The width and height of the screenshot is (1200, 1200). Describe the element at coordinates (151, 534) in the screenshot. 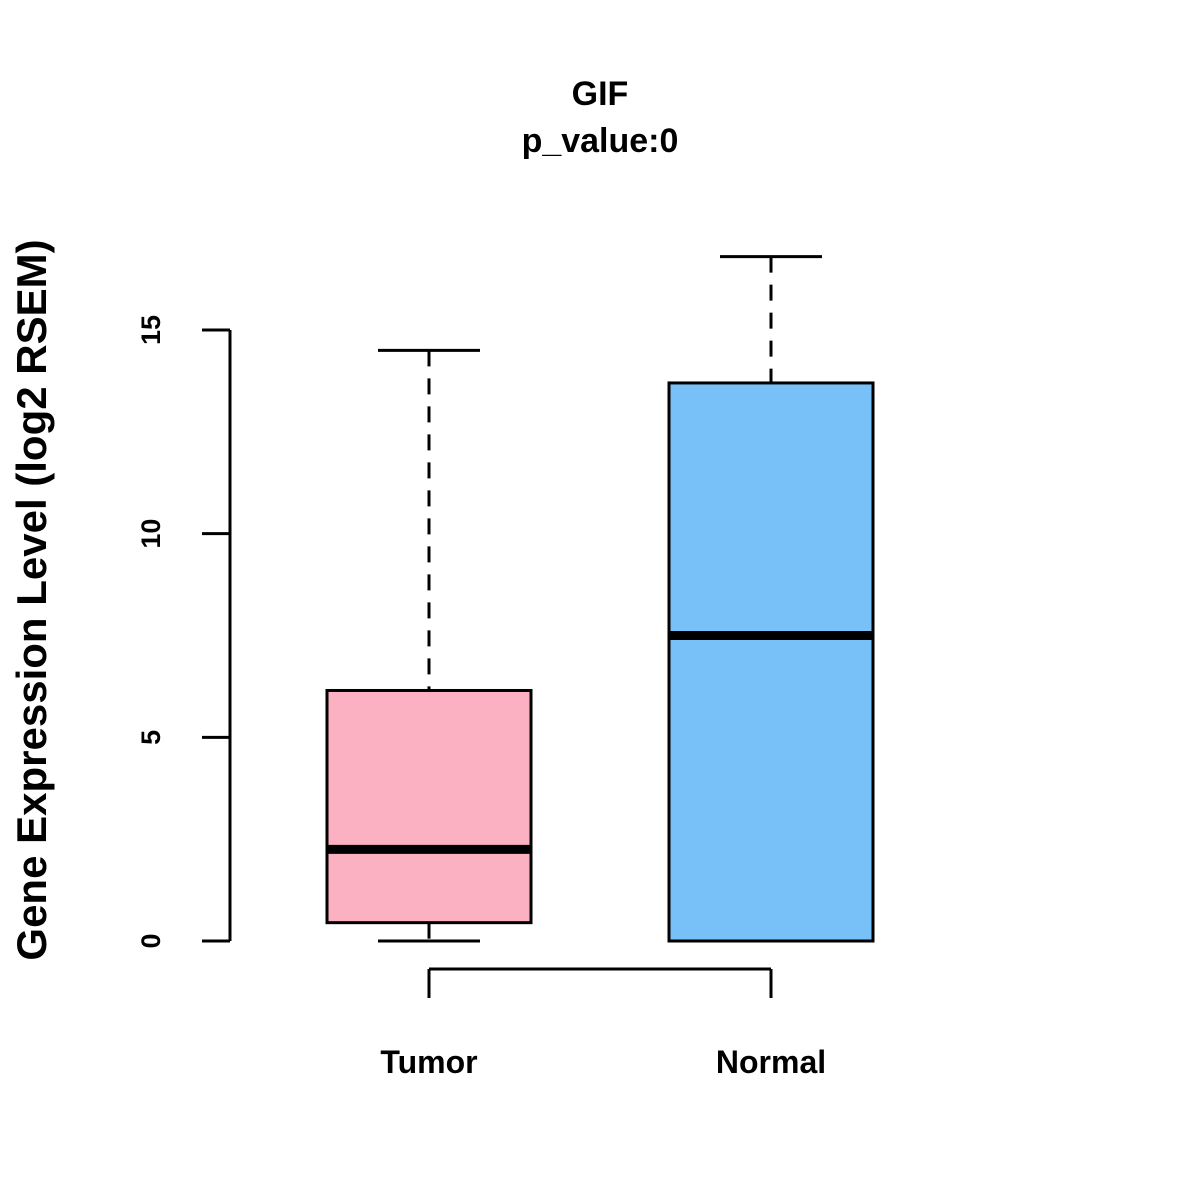

I see `y-tick-label-10: 10` at that location.